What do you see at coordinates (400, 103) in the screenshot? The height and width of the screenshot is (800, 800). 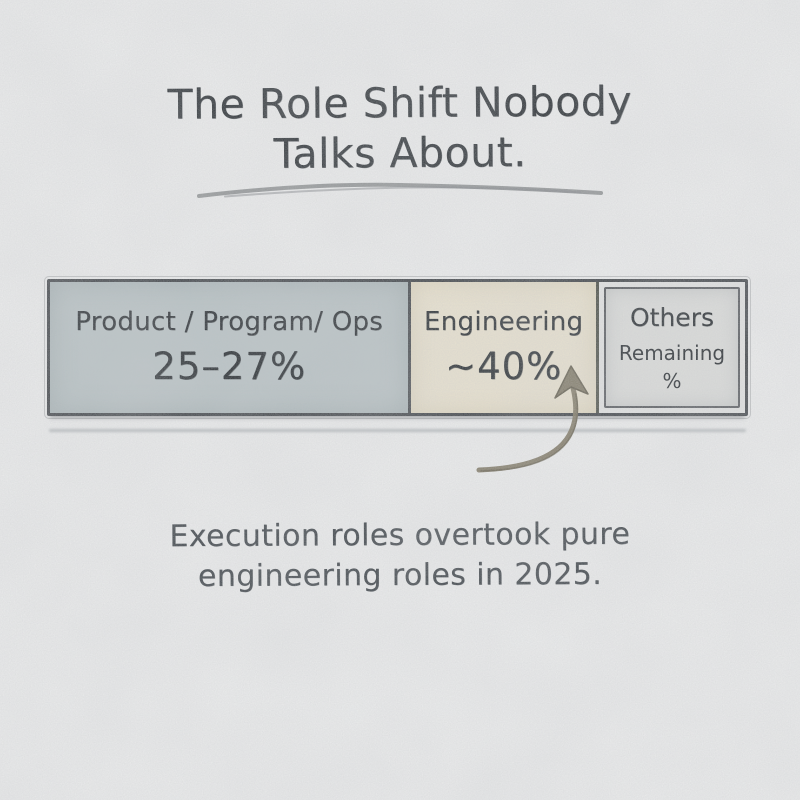 I see `title-line-1: The Role Shift Nobody` at bounding box center [400, 103].